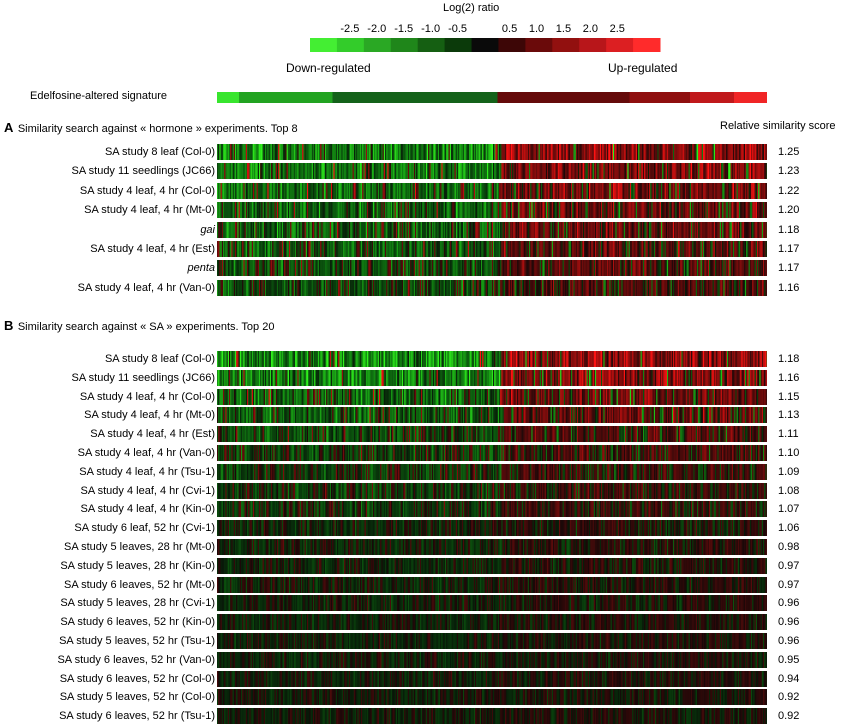  Describe the element at coordinates (159, 359) in the screenshot. I see `panel-b-row-label: SA study 8 leaf (Col-0)` at that location.